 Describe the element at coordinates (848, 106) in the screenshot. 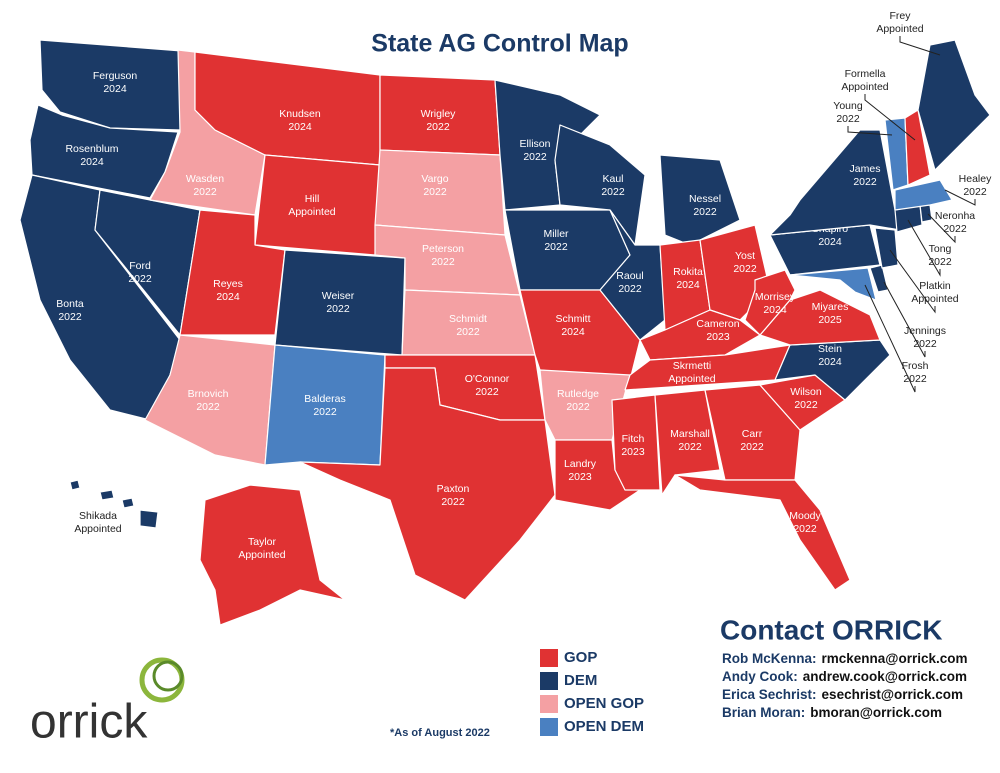

I see `ag-name: Young` at that location.